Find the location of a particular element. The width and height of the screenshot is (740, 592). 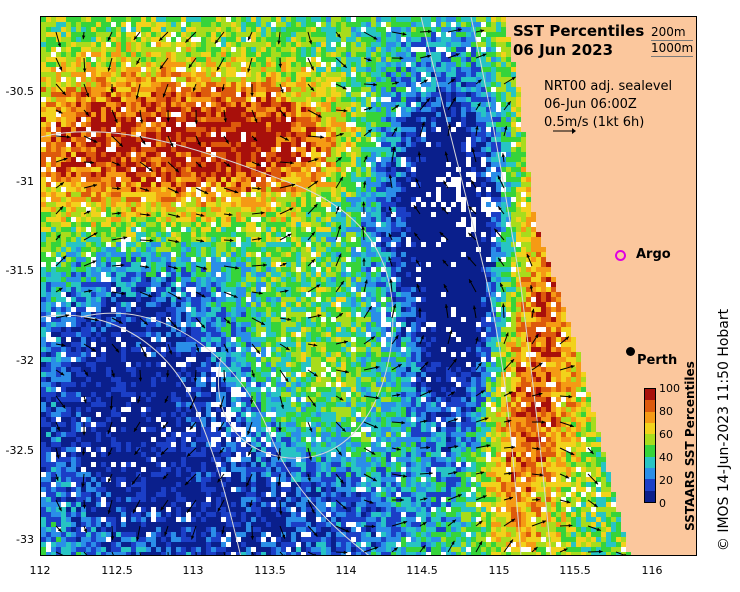

lon-label: 112 is located at coordinates (40, 570).